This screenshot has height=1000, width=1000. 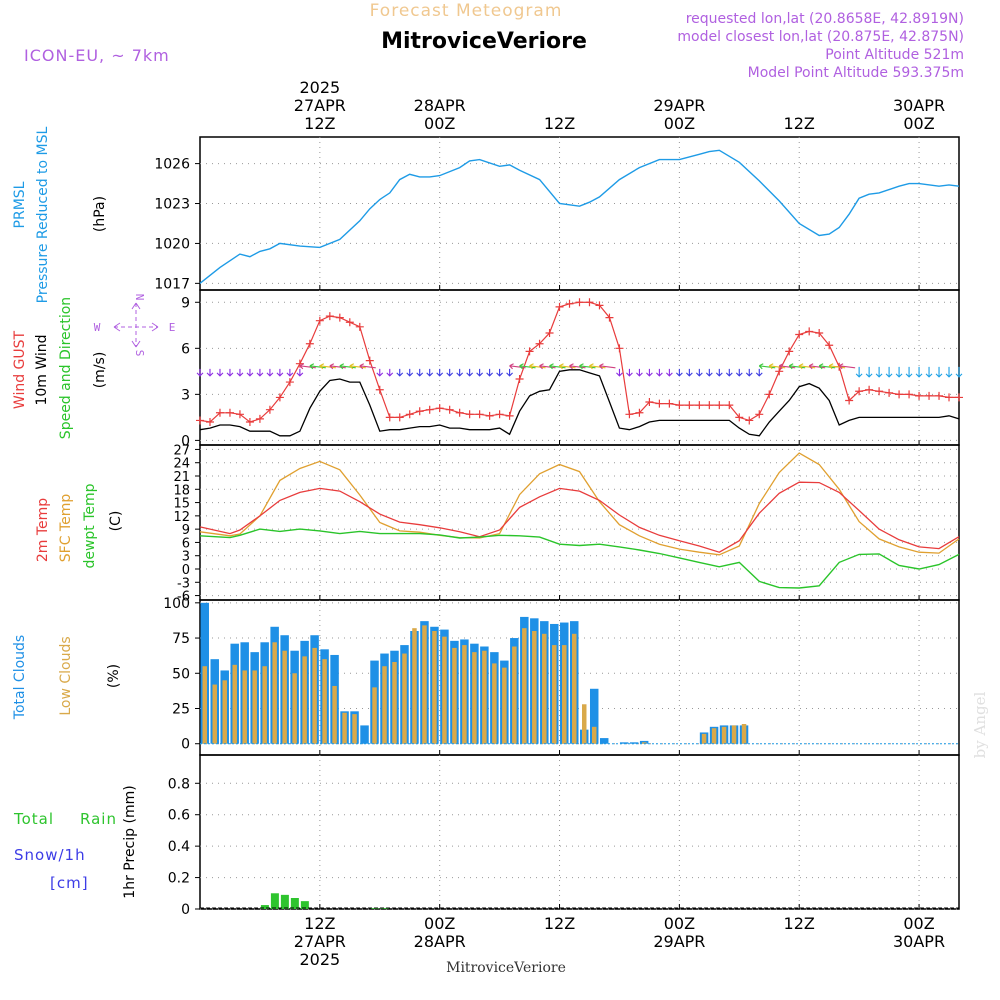 I want to click on wind-ytick-label: 0, so click(x=185, y=441).